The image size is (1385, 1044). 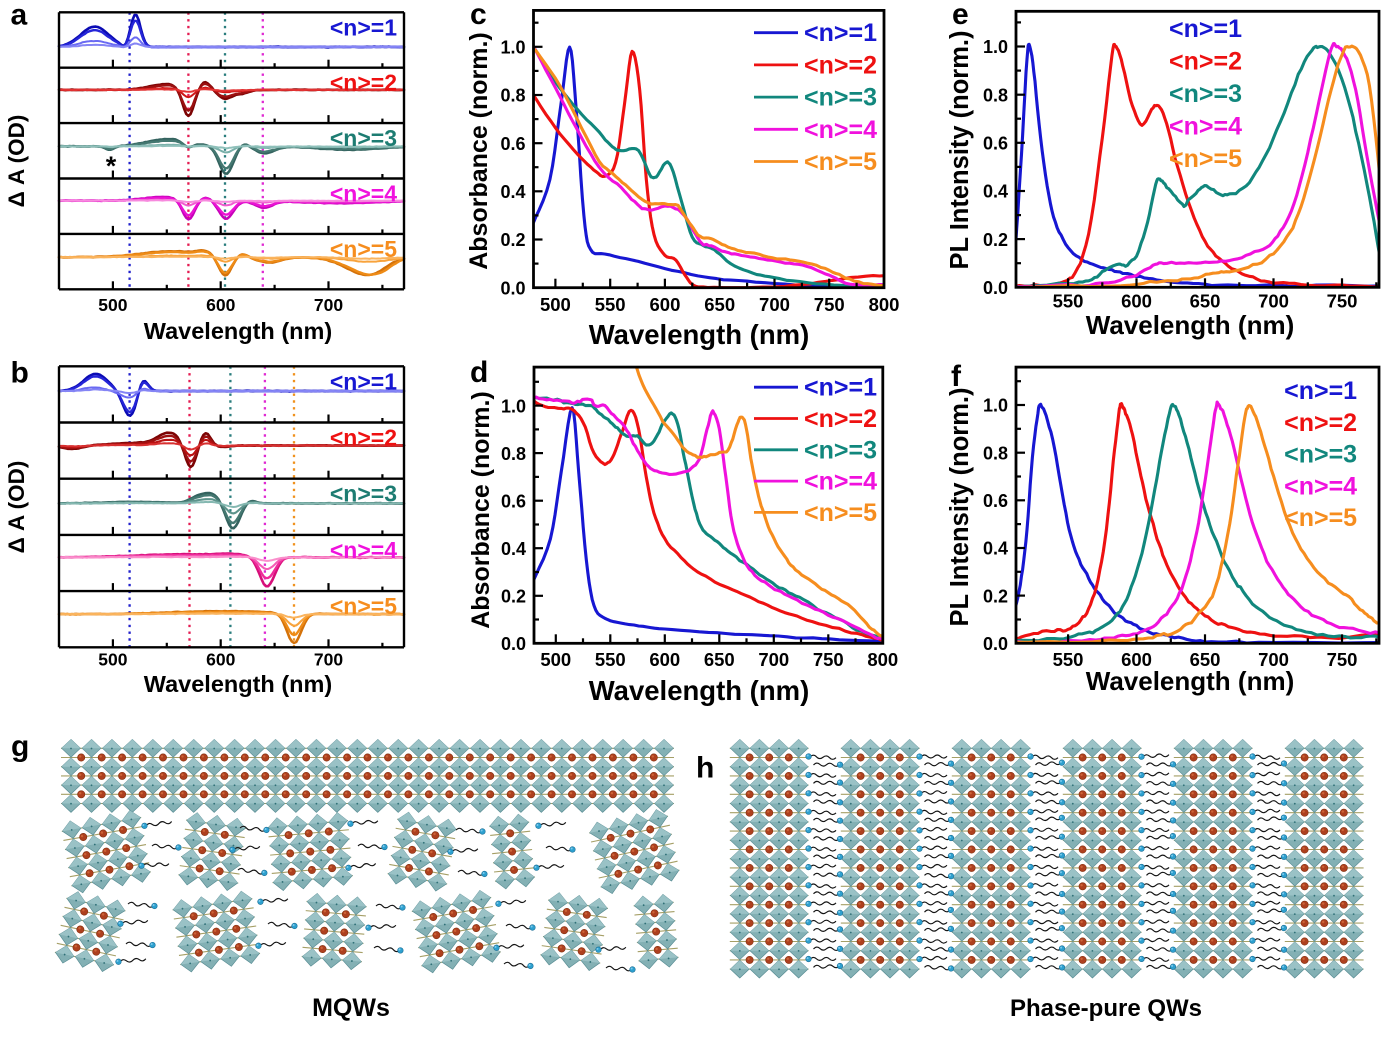 I want to click on svg-text: b, so click(x=20, y=373).